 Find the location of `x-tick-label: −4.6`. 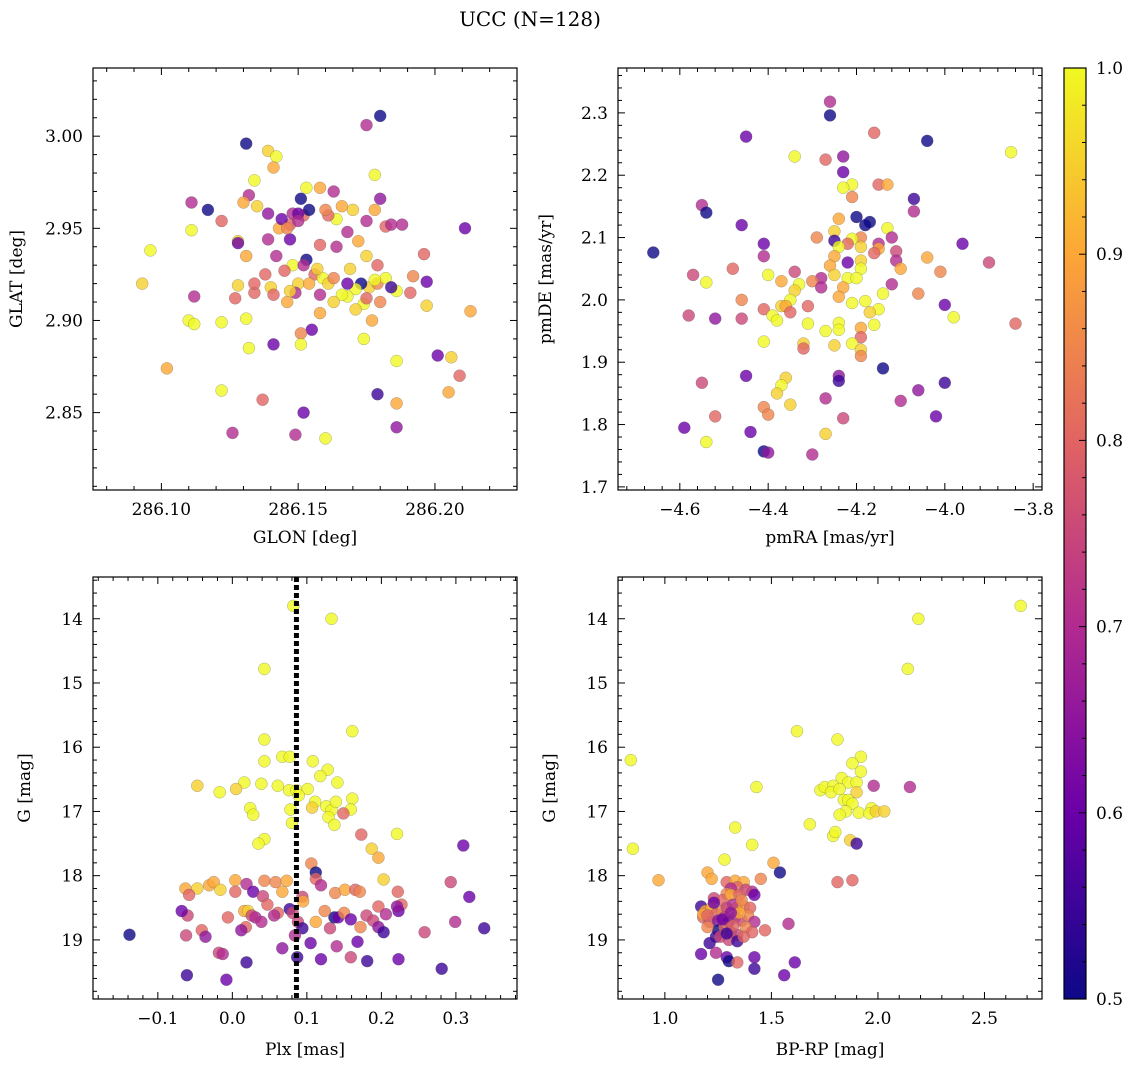

x-tick-label: −4.6 is located at coordinates (679, 510).